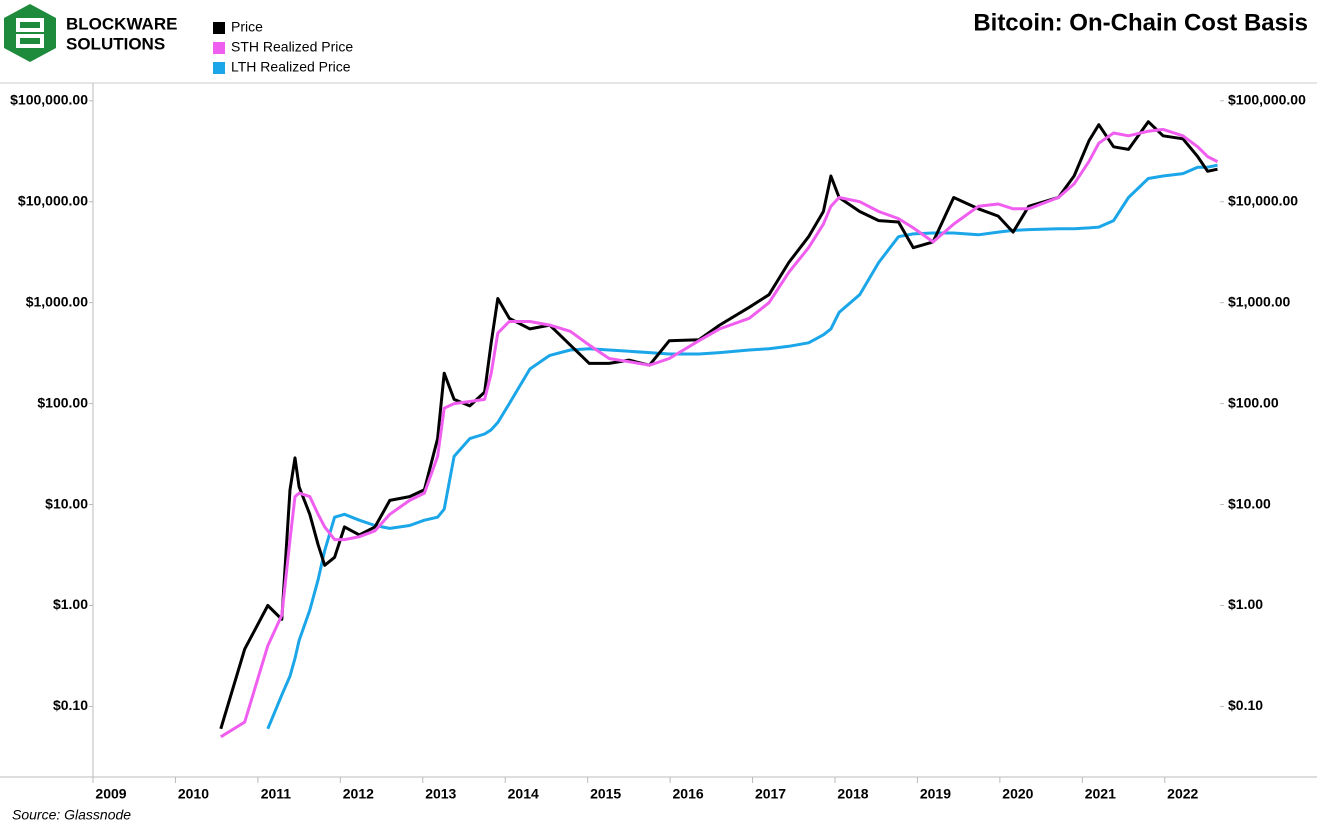 The image size is (1317, 828). Describe the element at coordinates (292, 47) in the screenshot. I see `legend-label: STH Realized Price` at that location.